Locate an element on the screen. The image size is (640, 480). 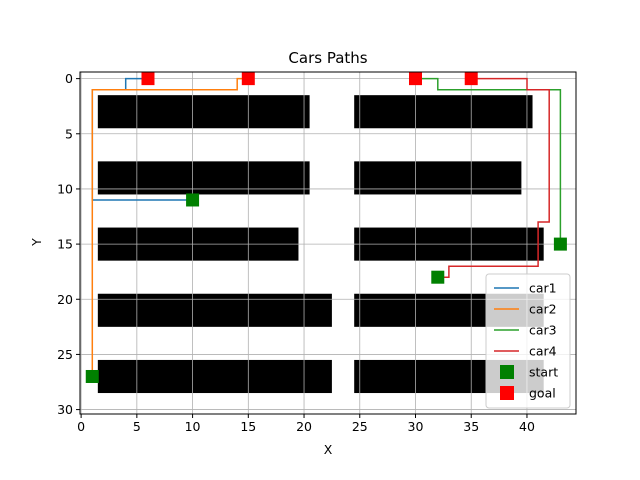
legend-swatch-start is located at coordinates (507, 372).